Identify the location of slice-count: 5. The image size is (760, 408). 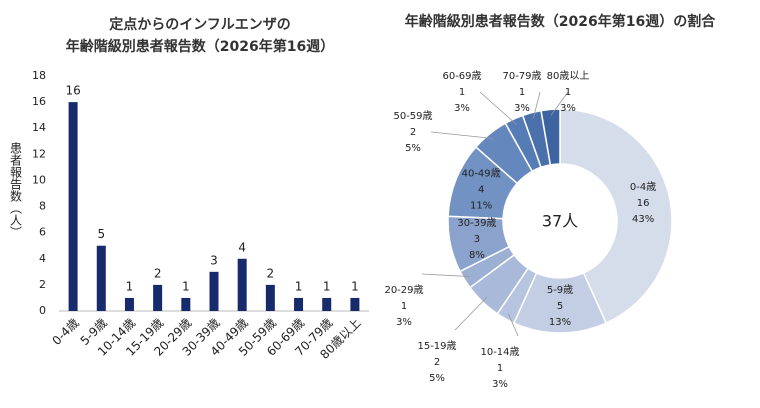
(560, 306).